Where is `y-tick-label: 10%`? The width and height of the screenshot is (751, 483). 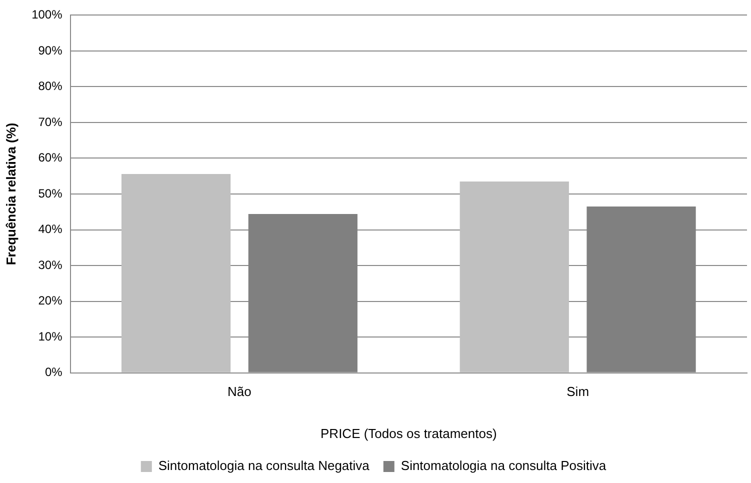
y-tick-label: 10% is located at coordinates (50, 336).